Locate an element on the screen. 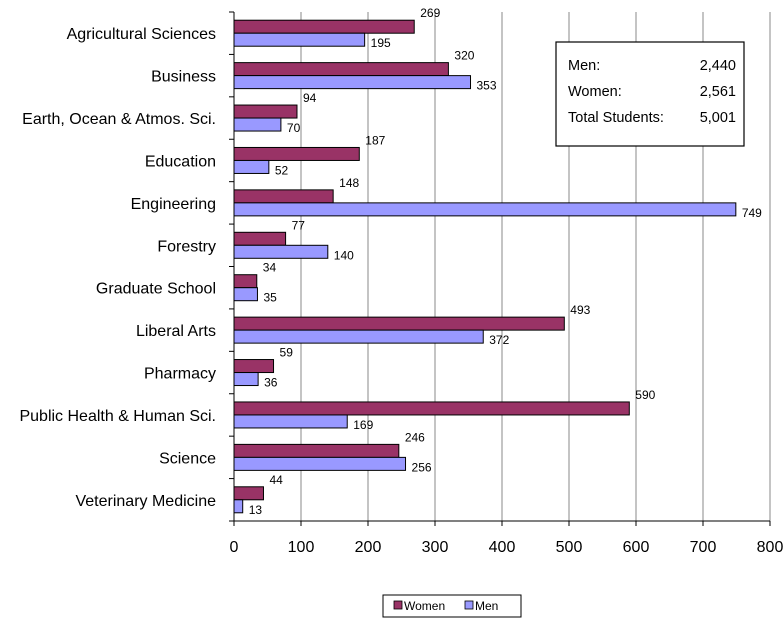 This screenshot has width=784, height=619. category-label: Graduate School is located at coordinates (156, 289).